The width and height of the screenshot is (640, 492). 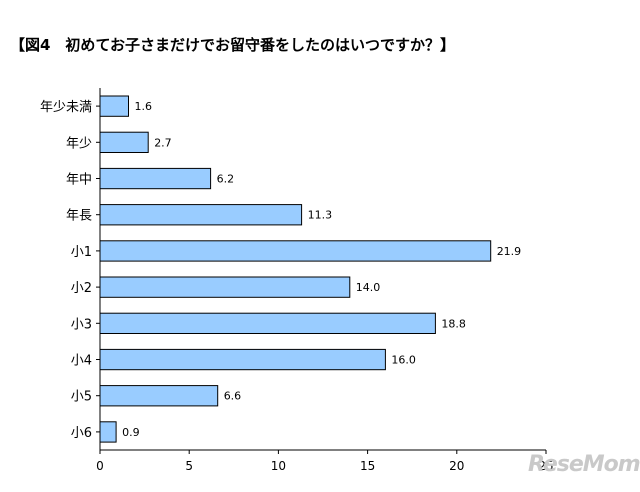 What do you see at coordinates (131, 432) in the screenshot?
I see `data-label: 0.9` at bounding box center [131, 432].